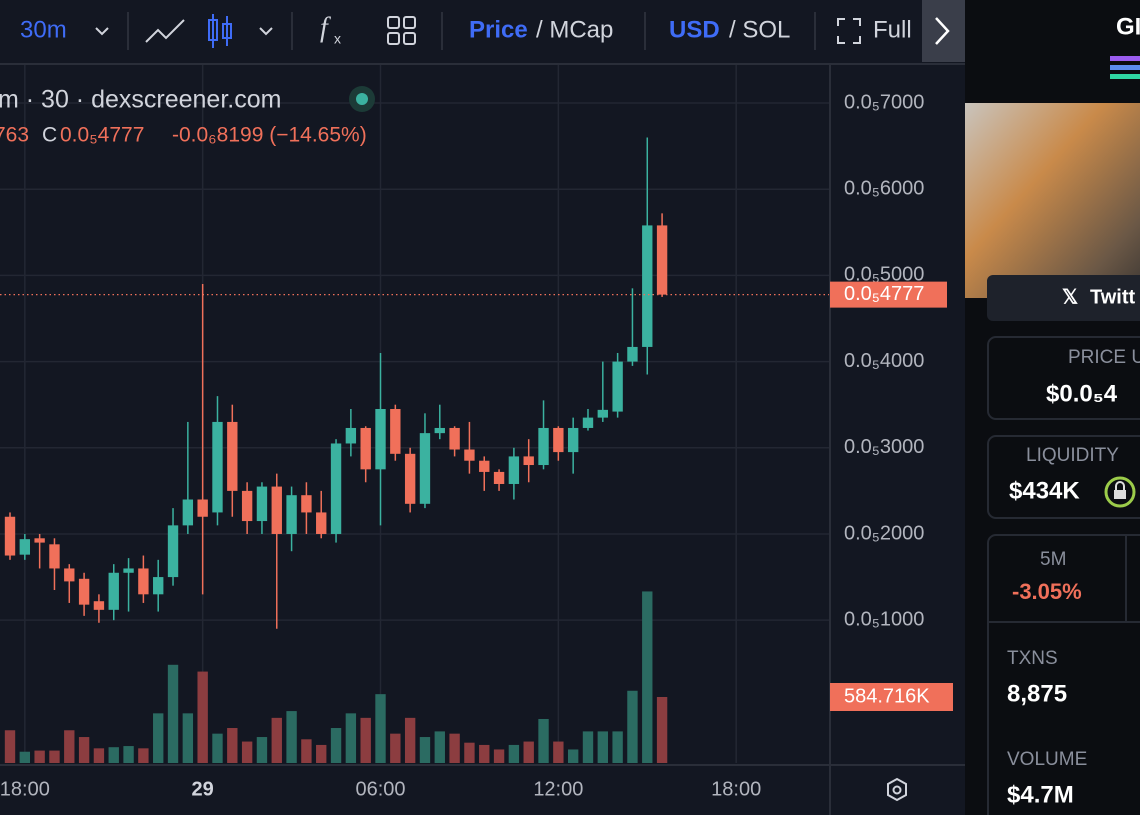 The width and height of the screenshot is (1140, 815). Describe the element at coordinates (884, 619) in the screenshot. I see `y-tick-label: 0.0₅1000` at that location.